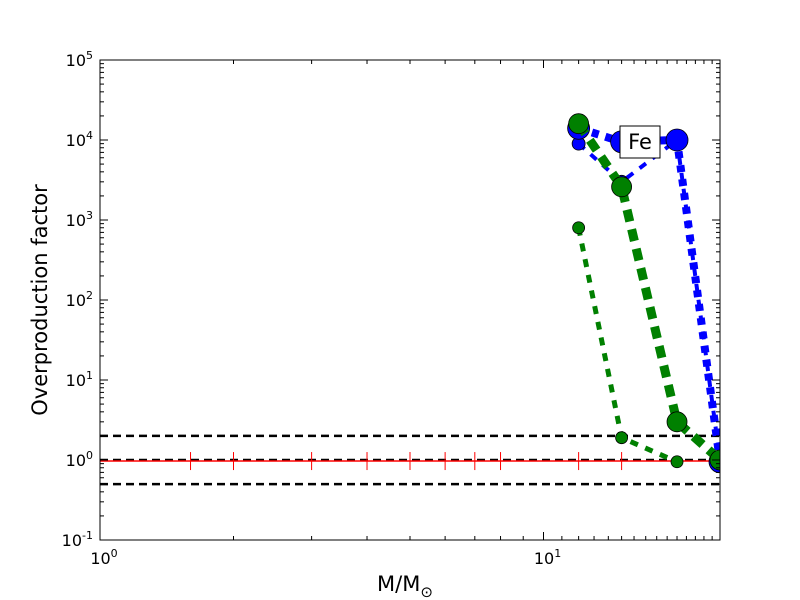  Describe the element at coordinates (405, 586) in the screenshot. I see `x-axis-label: M/M⊙` at that location.